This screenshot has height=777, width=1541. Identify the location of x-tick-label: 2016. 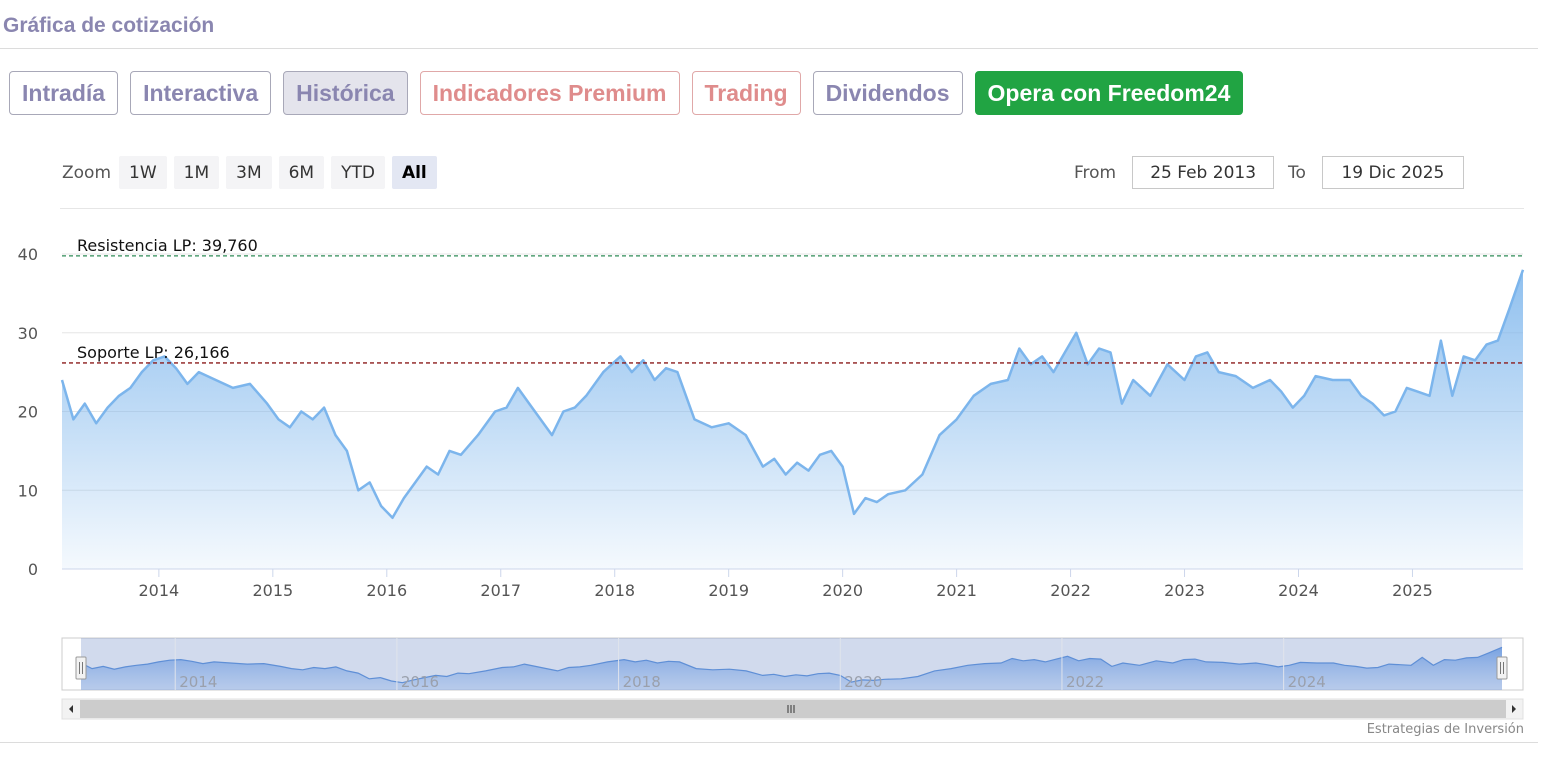
(386, 590).